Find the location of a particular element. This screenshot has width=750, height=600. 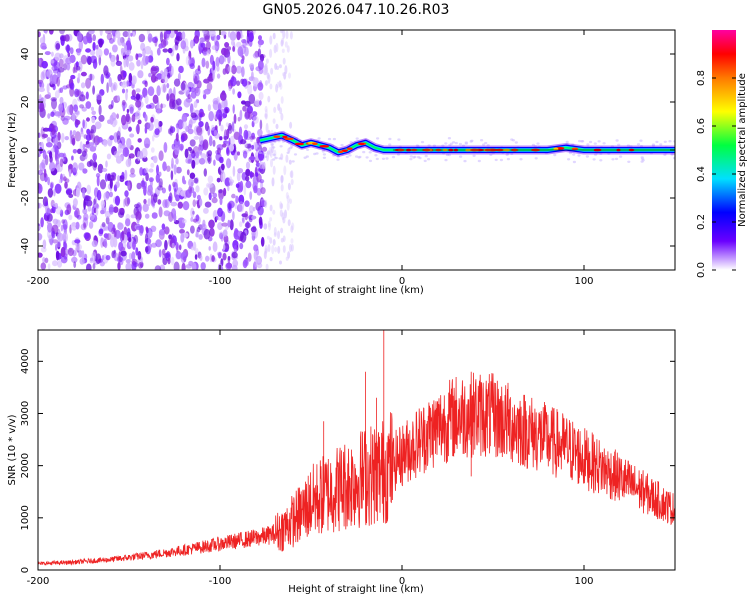

colorbar-ticks: 0.0 0.2 0.4 0.6 0.8 is located at coordinates (716, 174).